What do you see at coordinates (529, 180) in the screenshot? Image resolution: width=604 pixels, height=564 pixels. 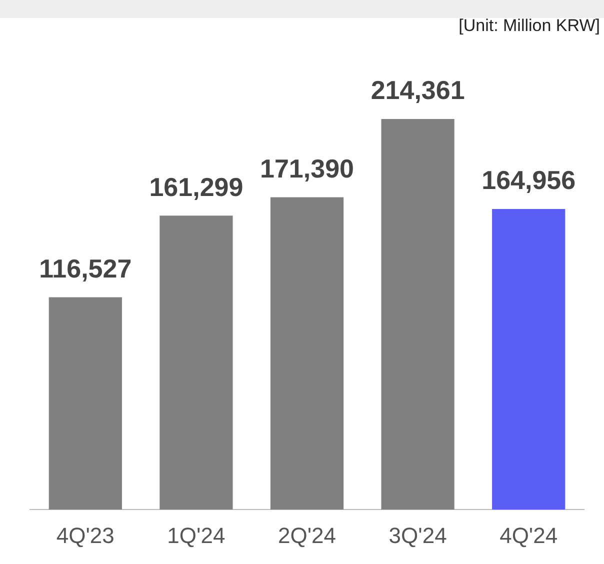 I see `data-label: 164,956` at bounding box center [529, 180].